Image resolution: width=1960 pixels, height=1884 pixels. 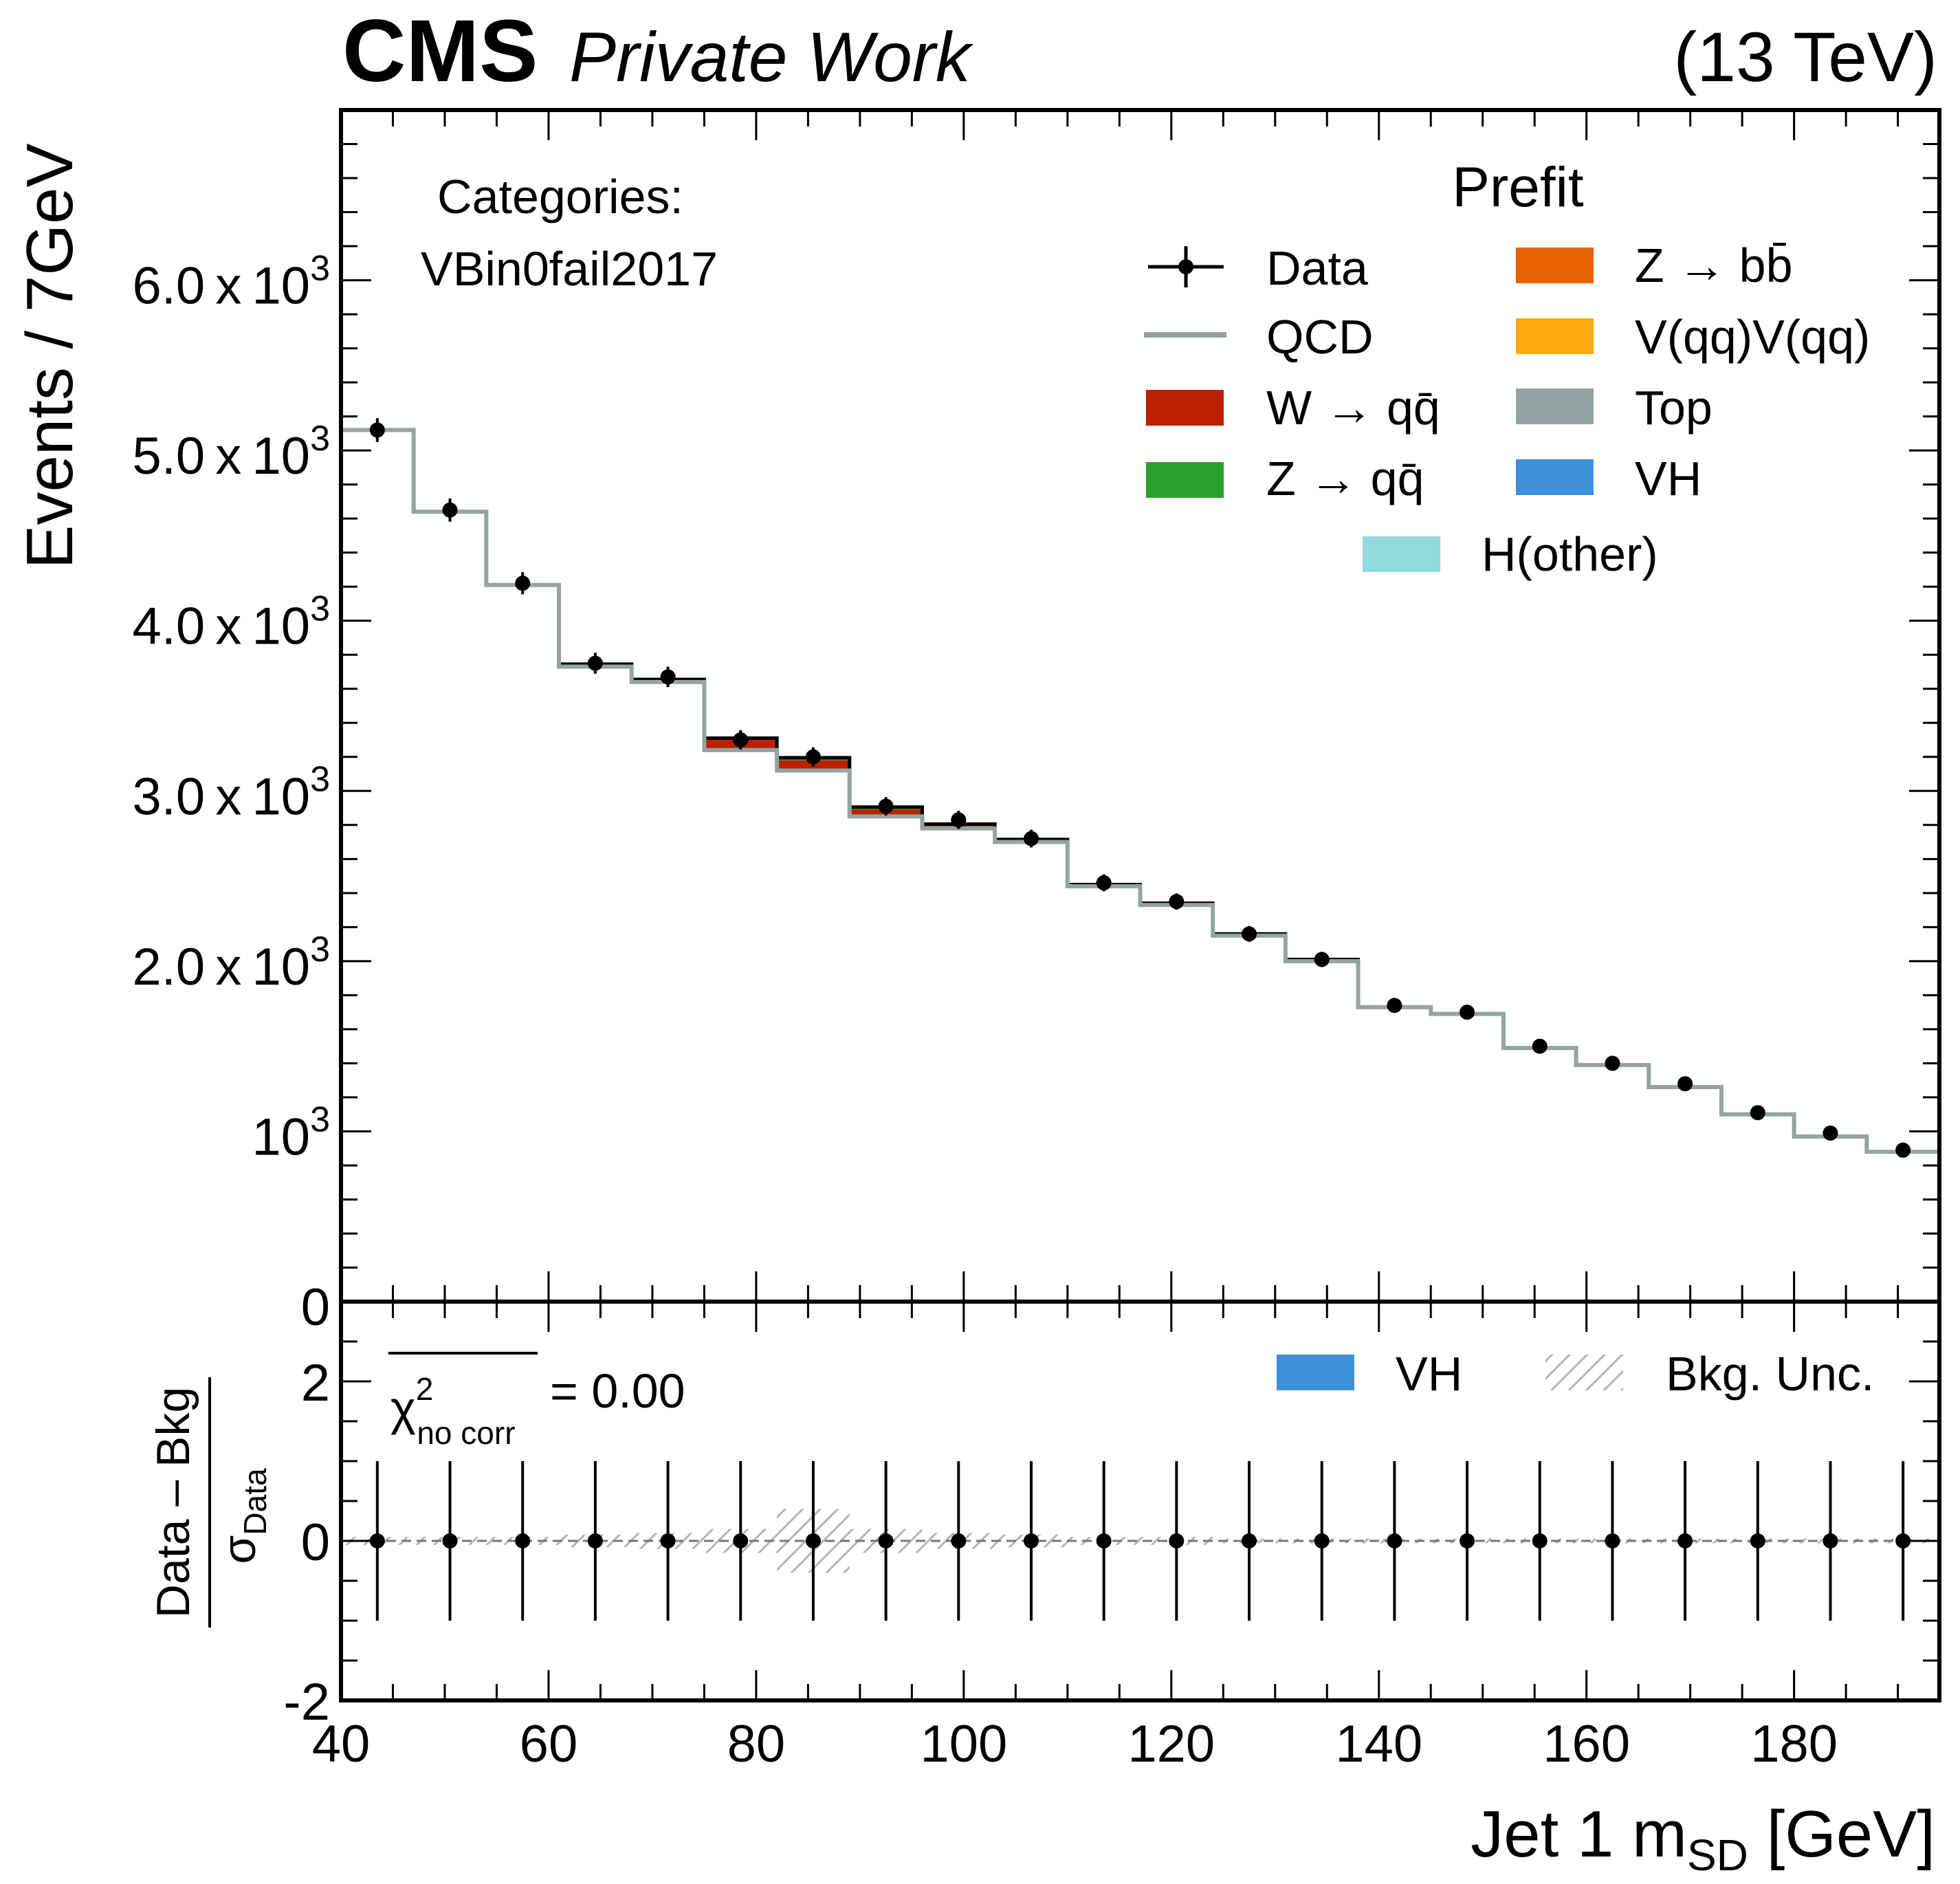 I want to click on chi2-value: = 0.00, so click(x=618, y=1391).